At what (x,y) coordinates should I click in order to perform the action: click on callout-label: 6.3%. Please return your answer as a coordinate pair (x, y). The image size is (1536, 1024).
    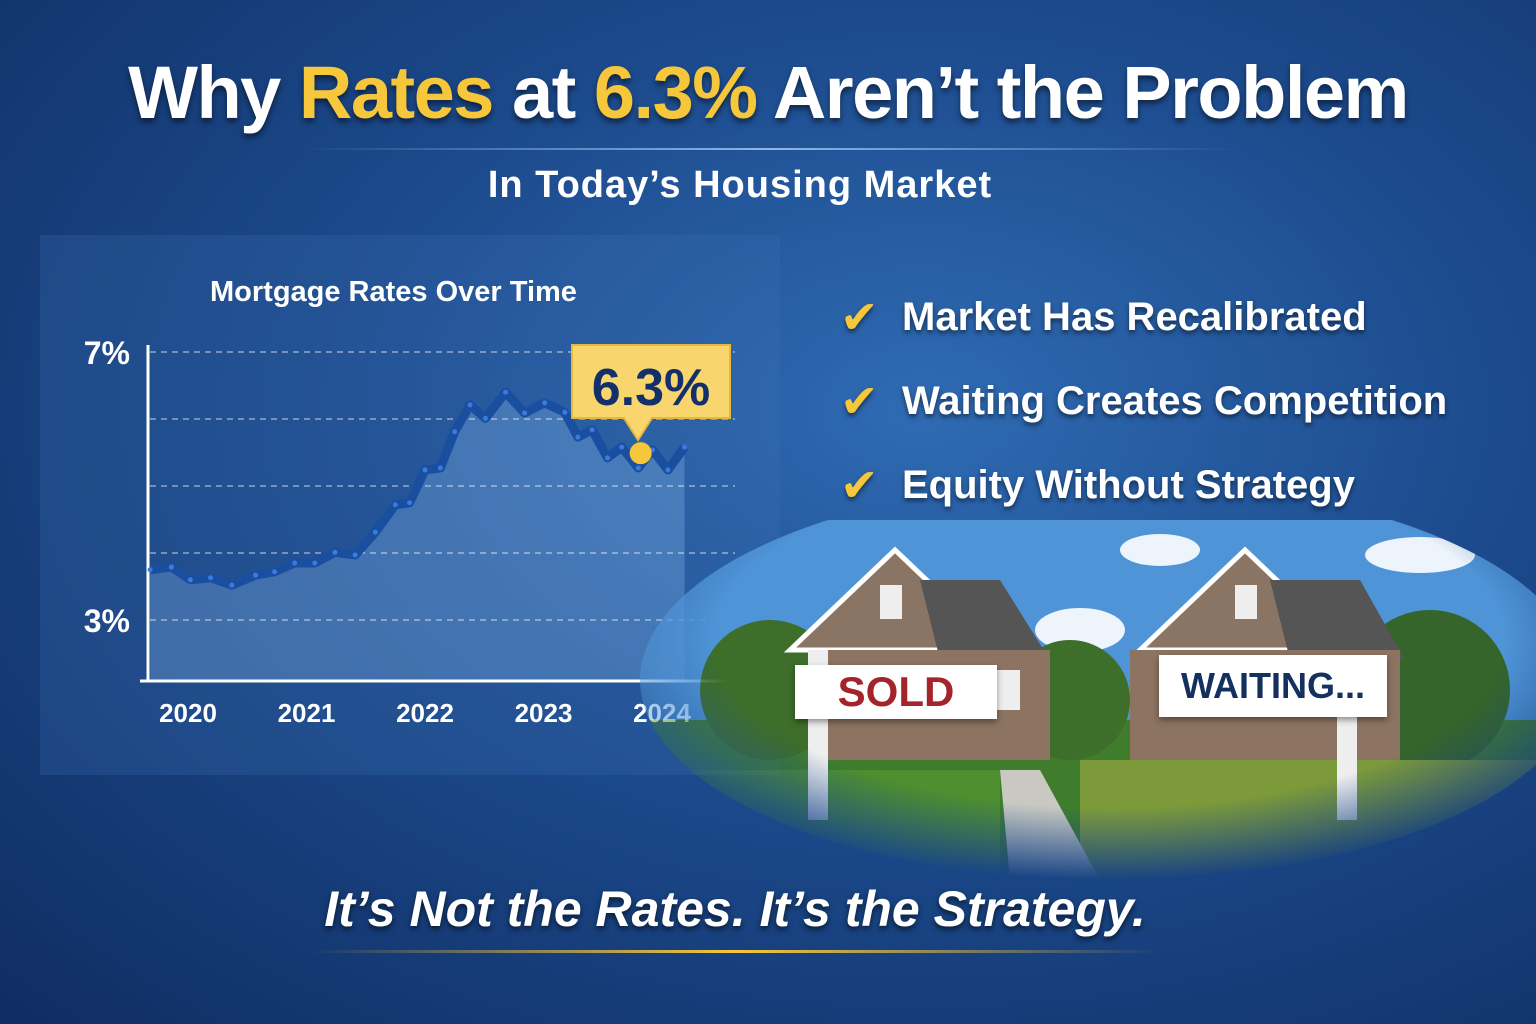
    Looking at the image, I should click on (651, 388).